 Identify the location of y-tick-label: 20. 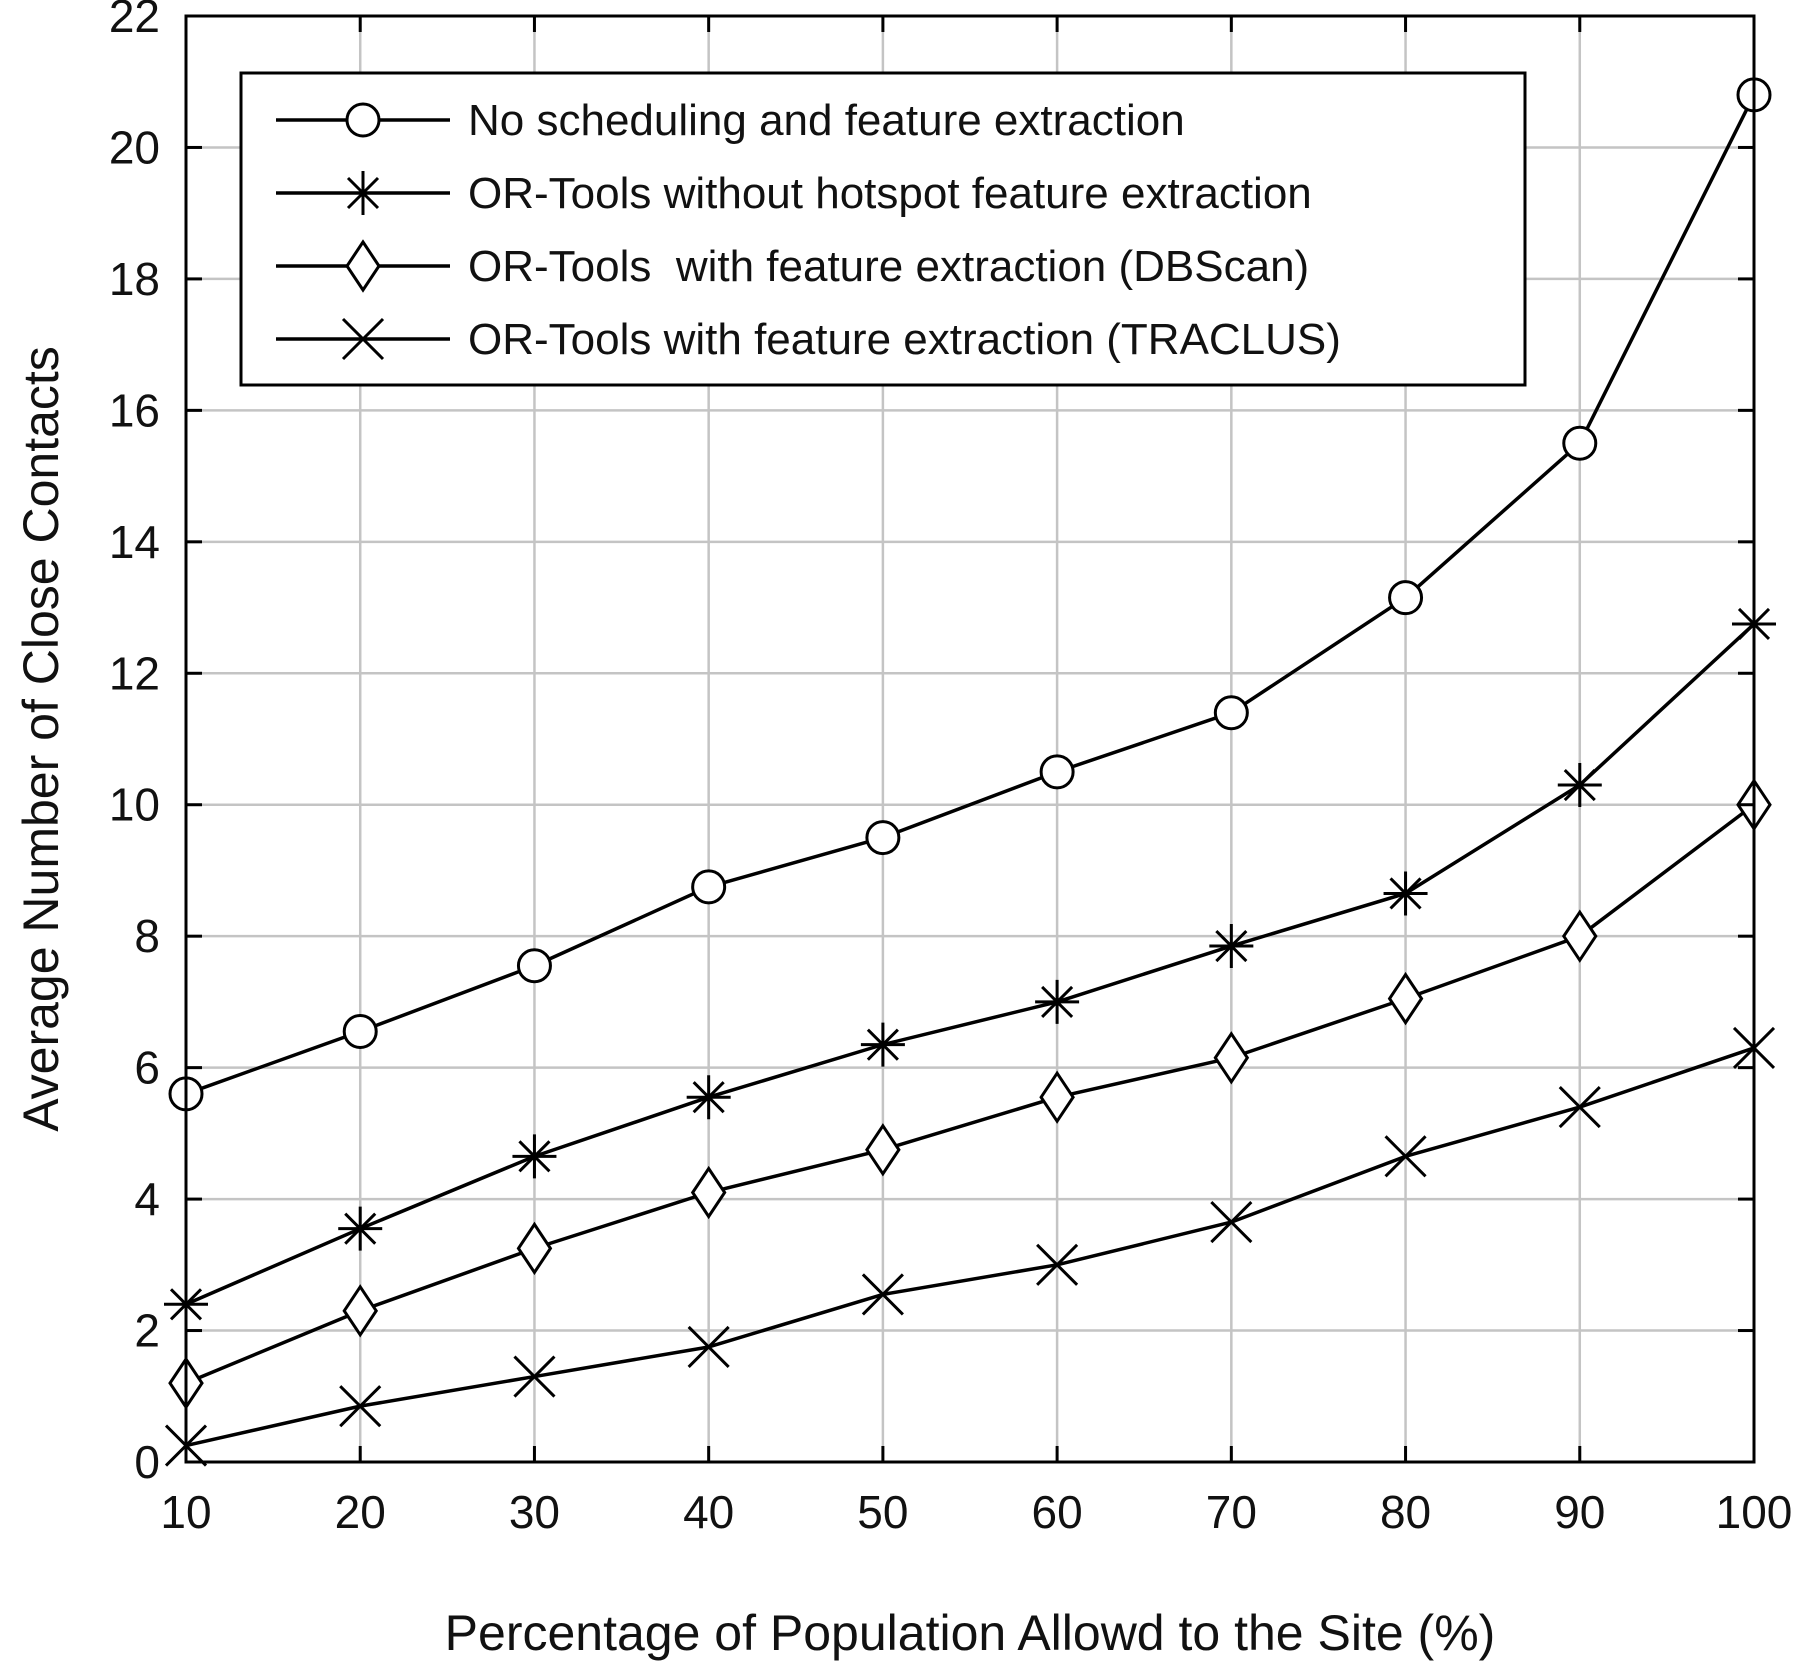
(134, 147).